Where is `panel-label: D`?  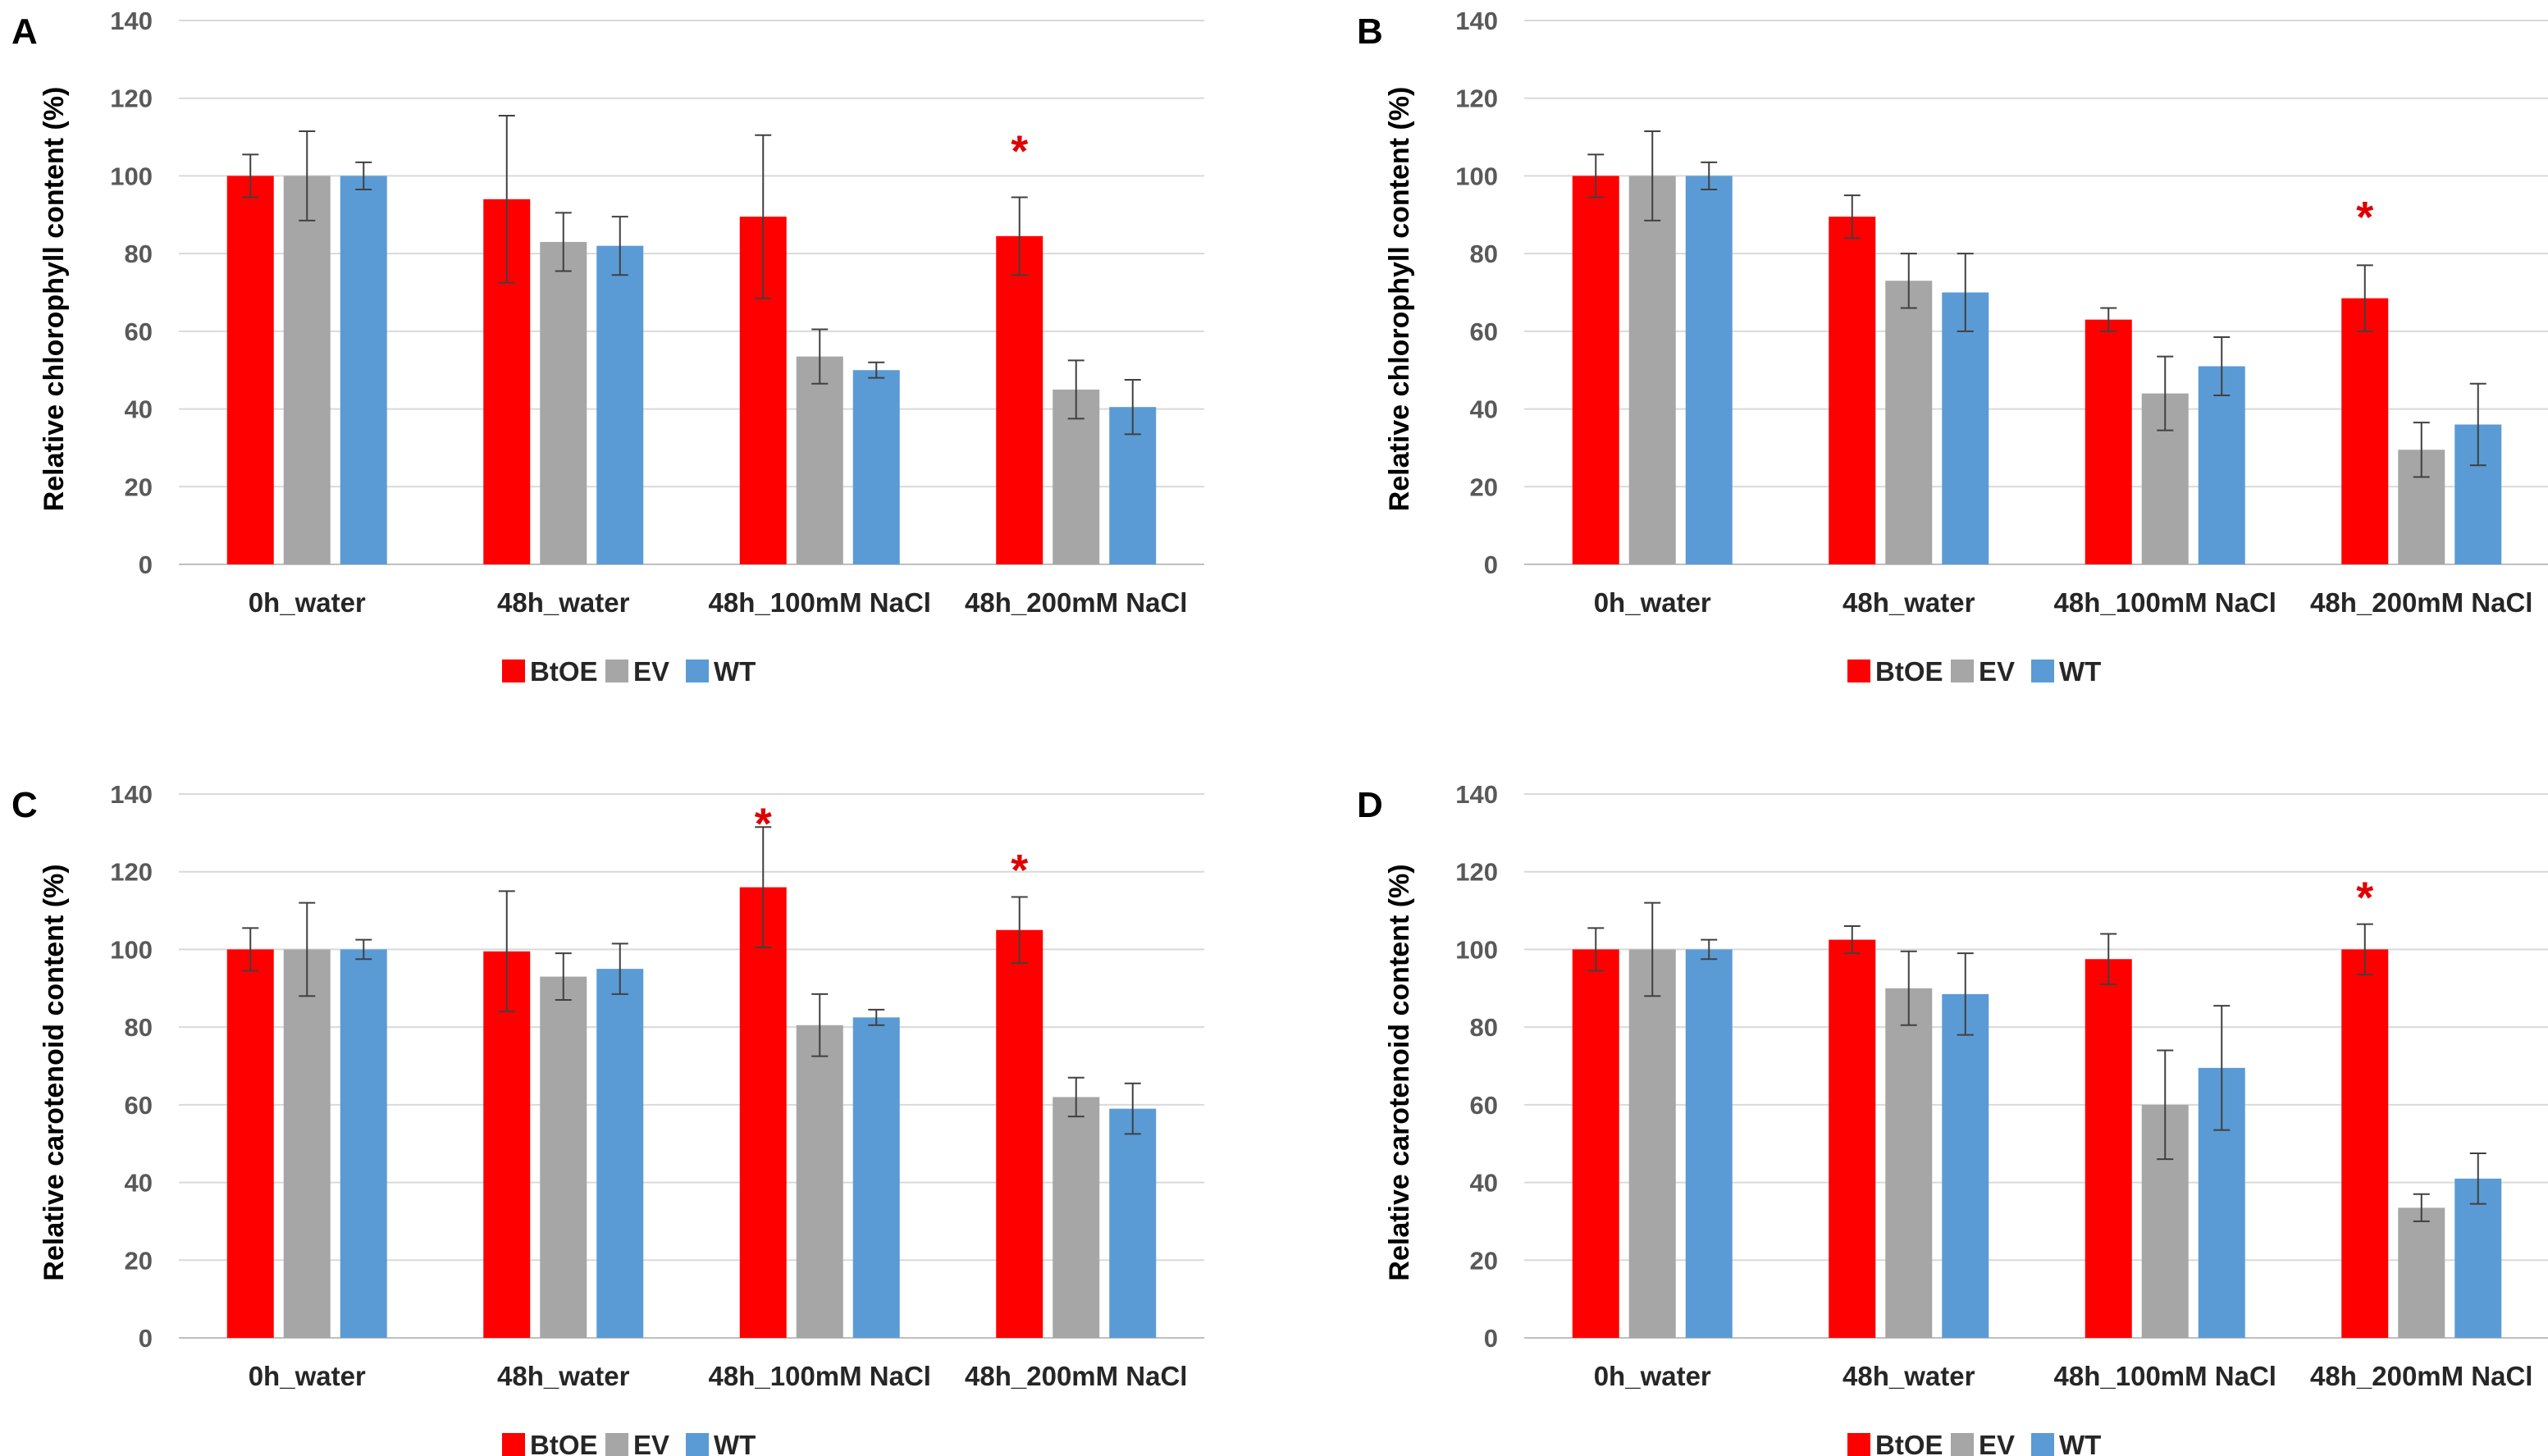
panel-label: D is located at coordinates (1370, 805).